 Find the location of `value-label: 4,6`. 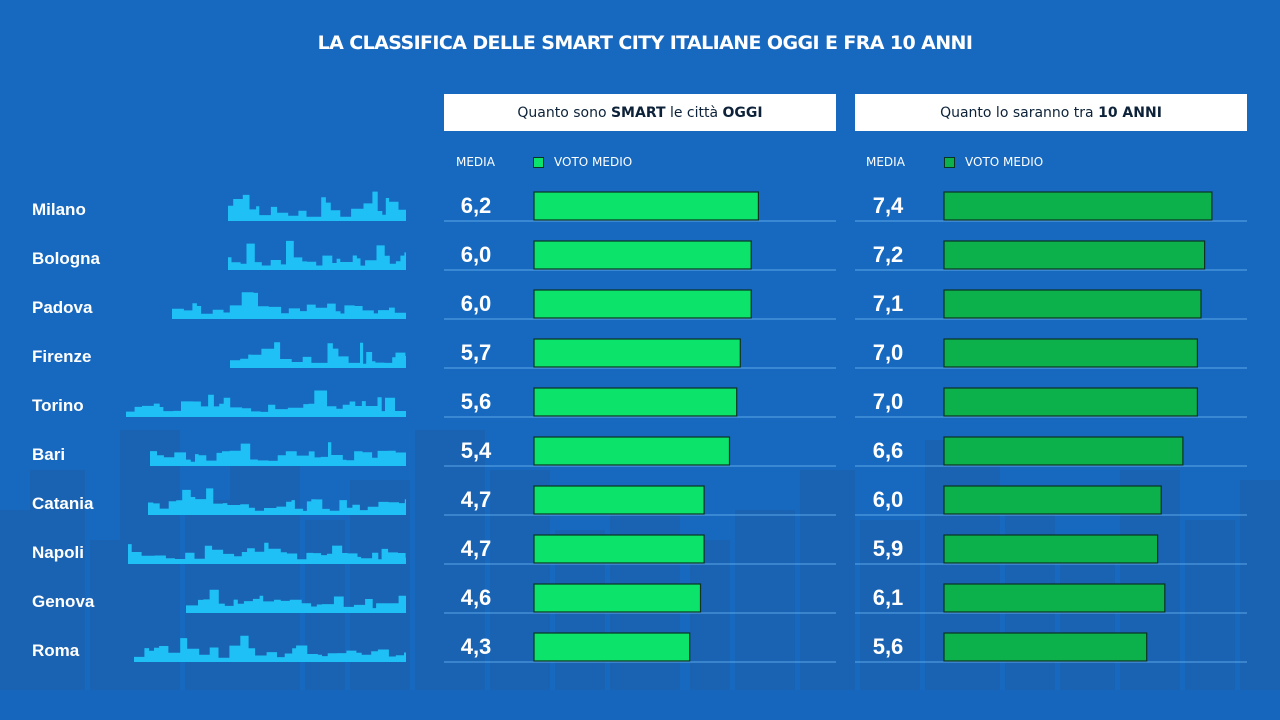

value-label: 4,6 is located at coordinates (476, 597).